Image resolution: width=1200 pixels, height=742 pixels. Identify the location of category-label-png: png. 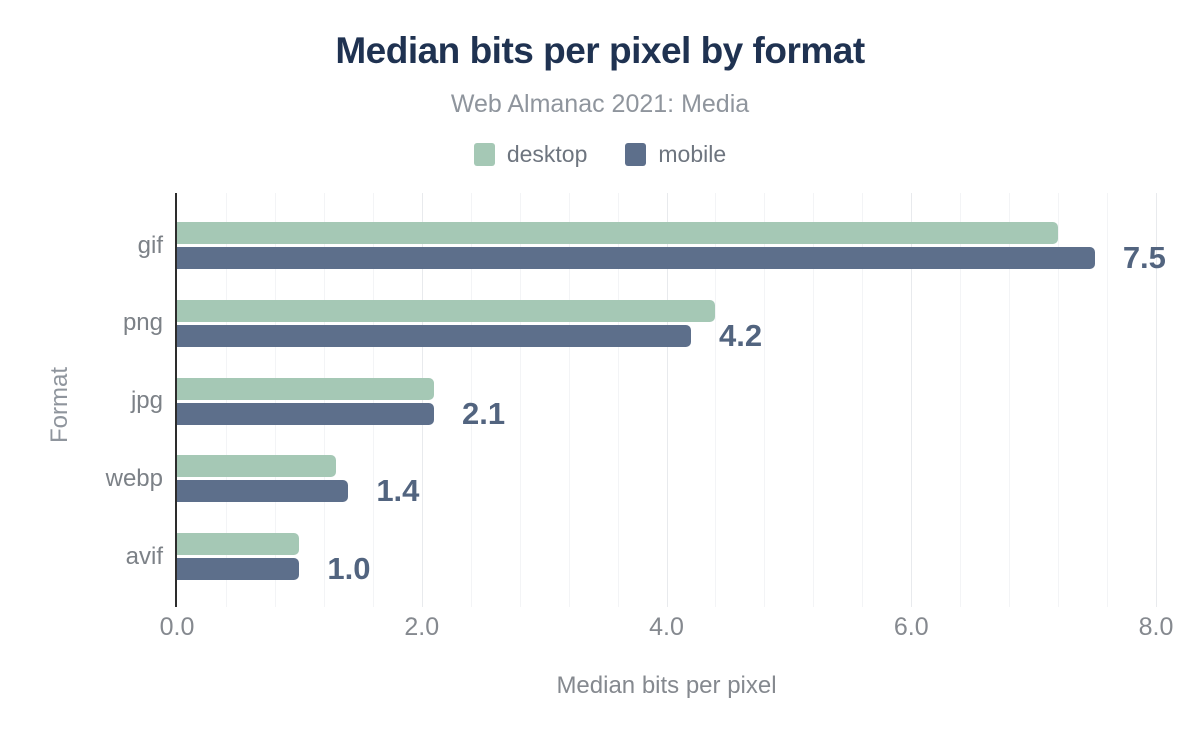
(142, 323).